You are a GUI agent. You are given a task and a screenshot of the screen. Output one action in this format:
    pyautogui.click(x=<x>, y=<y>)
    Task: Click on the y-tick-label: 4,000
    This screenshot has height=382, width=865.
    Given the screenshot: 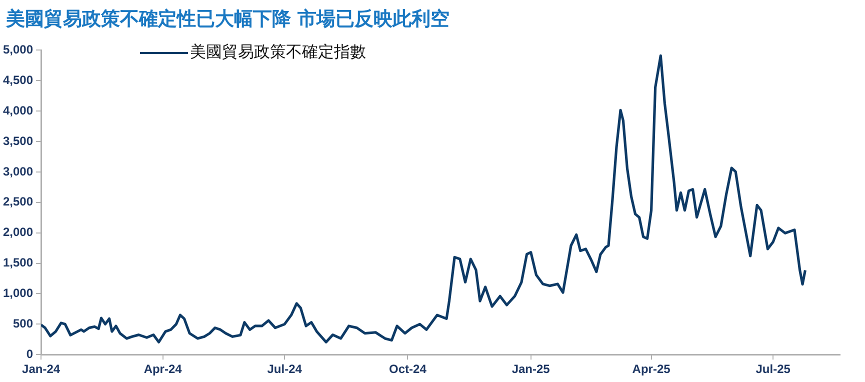 What is the action you would take?
    pyautogui.click(x=18, y=110)
    